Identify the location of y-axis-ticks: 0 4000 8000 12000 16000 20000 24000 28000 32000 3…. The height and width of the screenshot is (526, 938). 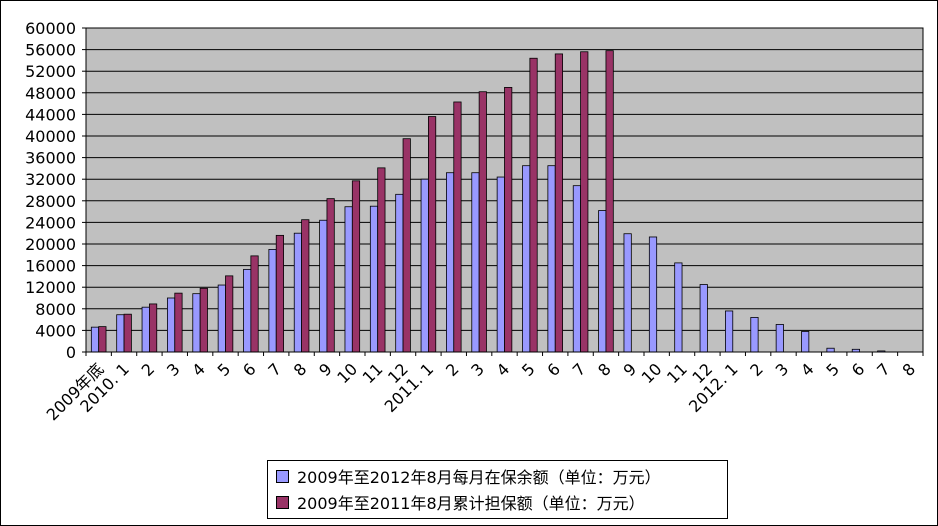
(55, 190).